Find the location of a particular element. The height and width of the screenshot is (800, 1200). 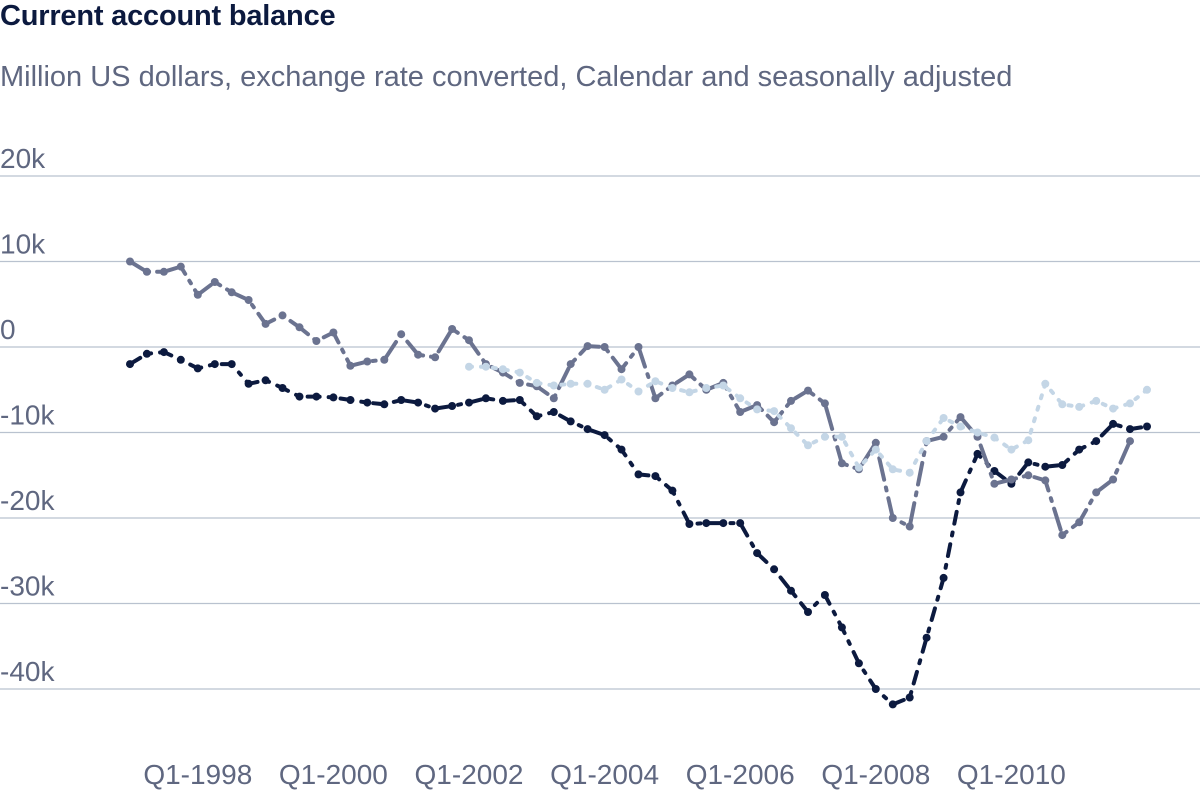

y-tick-label: 10k is located at coordinates (23, 244).